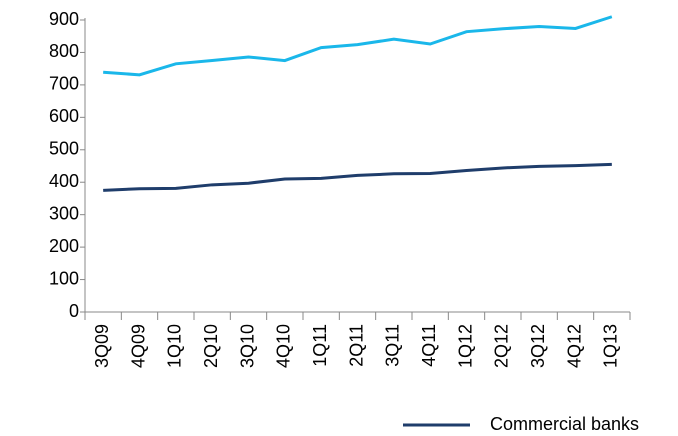 This screenshot has width=678, height=436. Describe the element at coordinates (64, 51) in the screenshot. I see `y-tick-label: 800` at that location.